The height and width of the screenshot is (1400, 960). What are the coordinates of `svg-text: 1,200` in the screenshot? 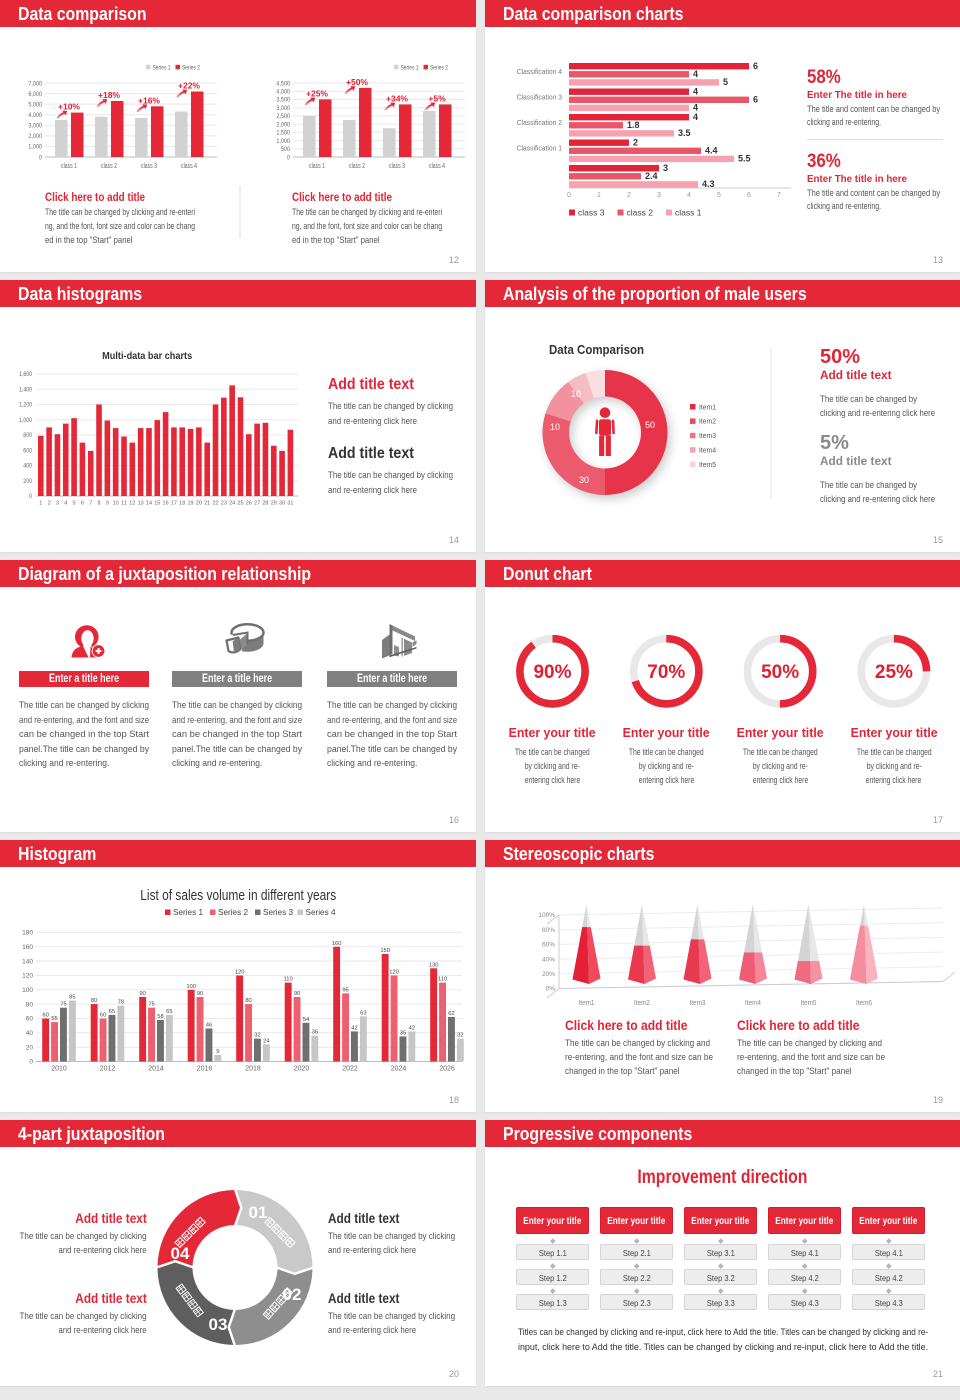 It's located at (25, 405).